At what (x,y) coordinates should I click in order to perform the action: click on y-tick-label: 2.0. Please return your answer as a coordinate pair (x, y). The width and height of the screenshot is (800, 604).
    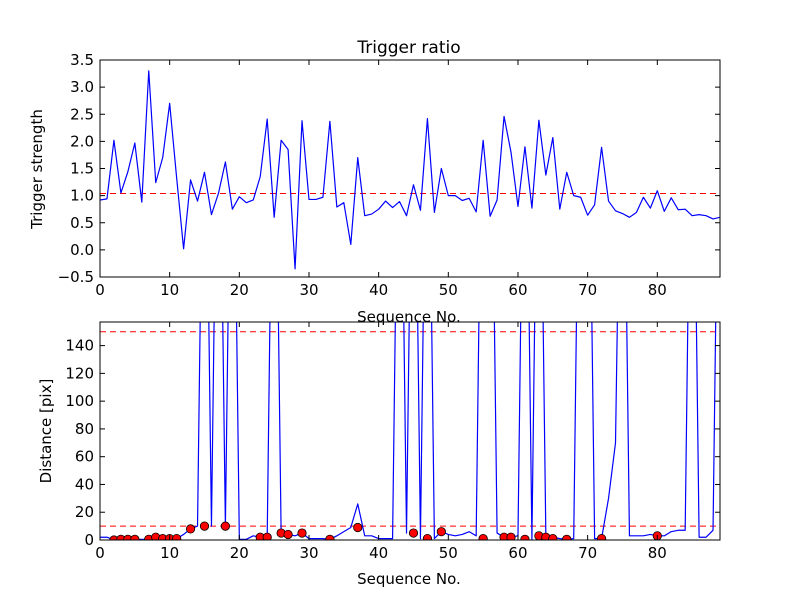
    Looking at the image, I should click on (82, 141).